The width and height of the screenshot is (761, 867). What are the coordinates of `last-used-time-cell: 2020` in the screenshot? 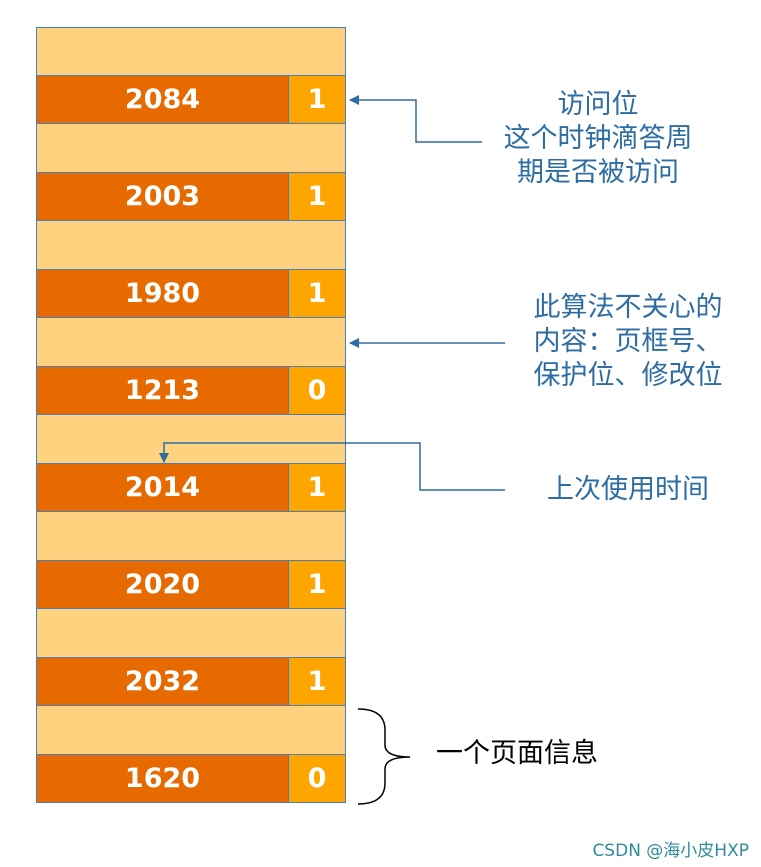 It's located at (163, 584).